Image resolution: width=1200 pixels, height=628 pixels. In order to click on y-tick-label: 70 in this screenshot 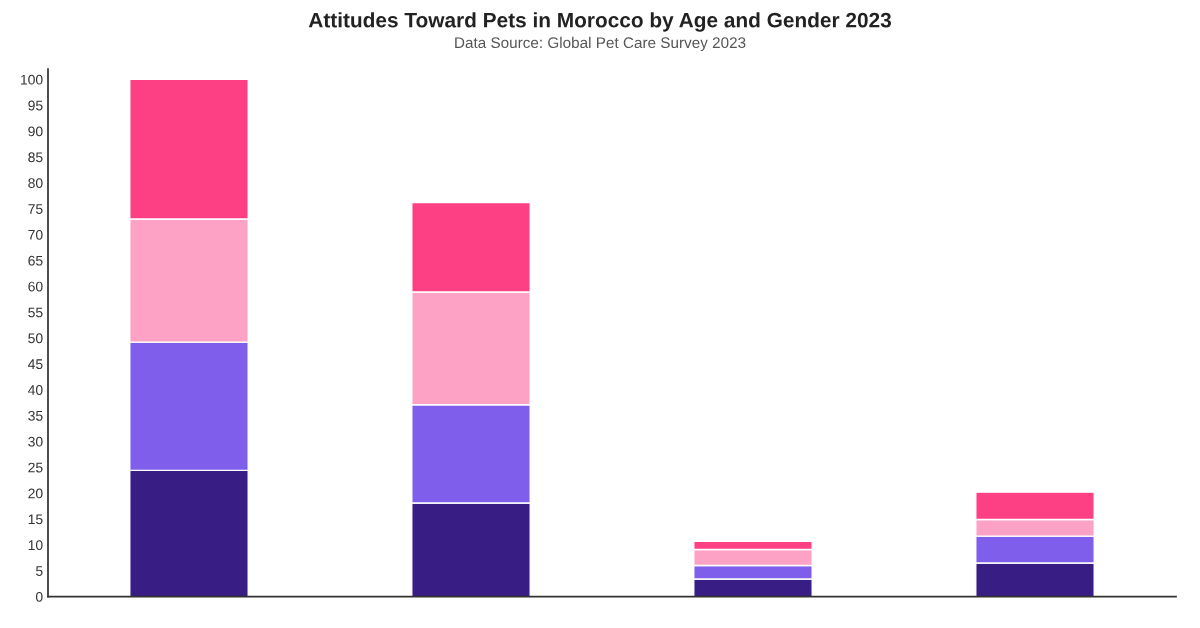, I will do `click(35, 234)`.